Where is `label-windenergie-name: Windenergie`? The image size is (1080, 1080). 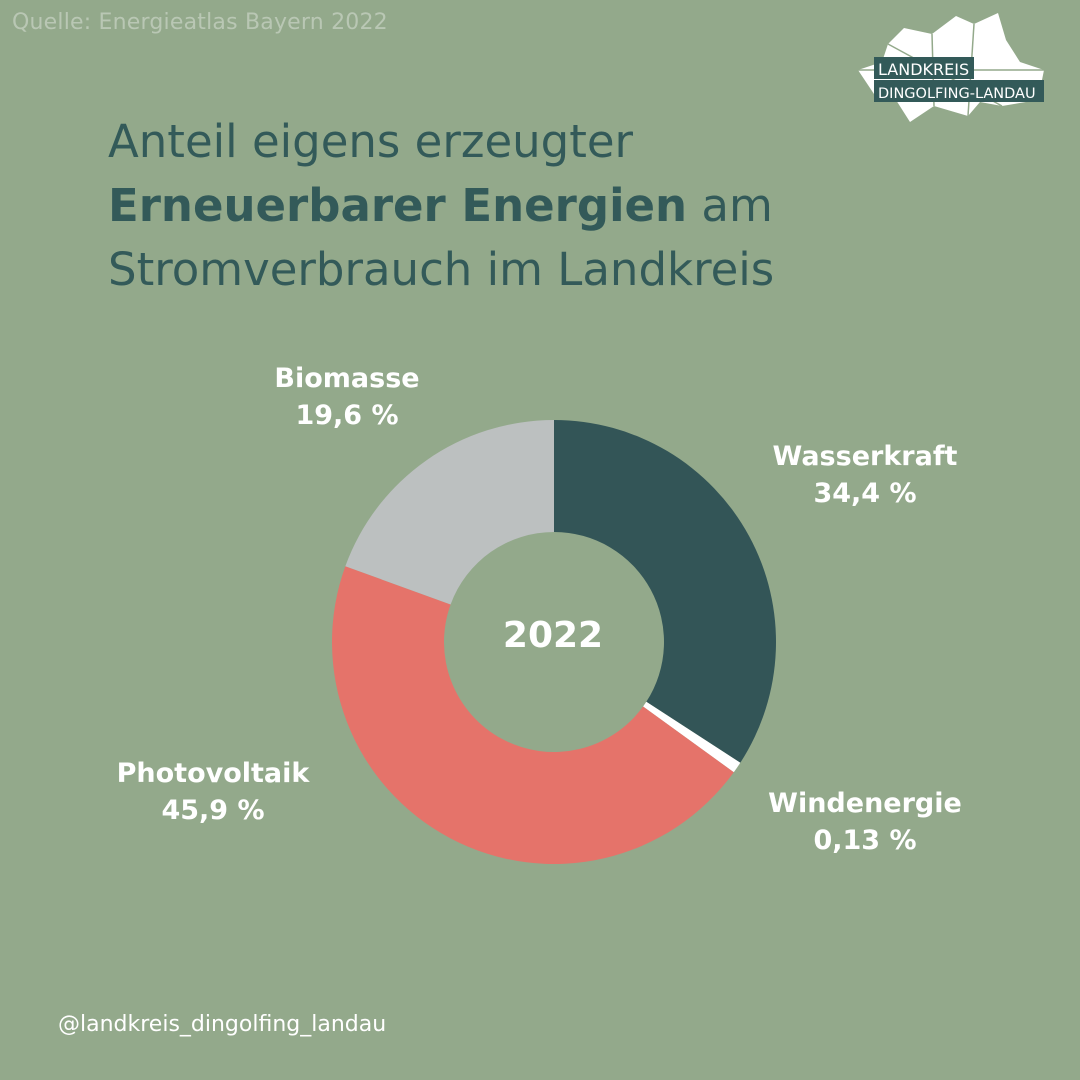 label-windenergie-name: Windenergie is located at coordinates (865, 803).